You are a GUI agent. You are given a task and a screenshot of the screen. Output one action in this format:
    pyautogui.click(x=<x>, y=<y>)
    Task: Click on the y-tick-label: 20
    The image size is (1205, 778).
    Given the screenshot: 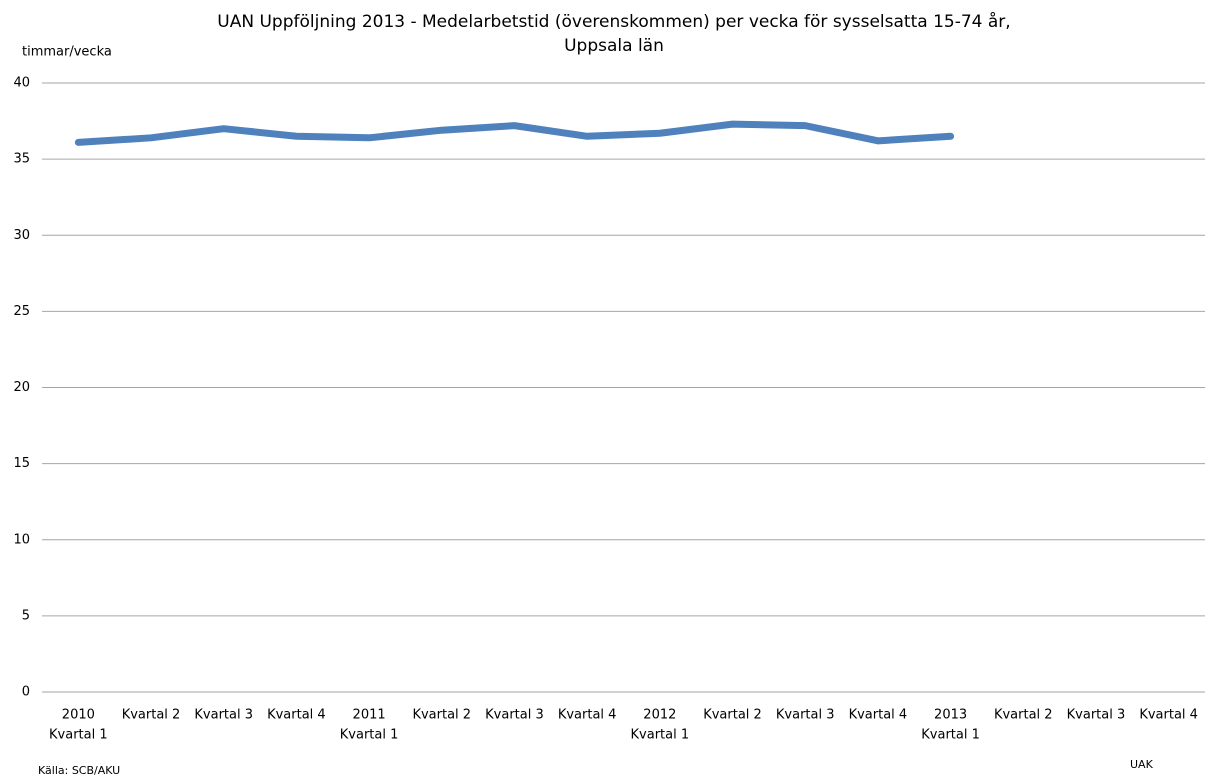 What is the action you would take?
    pyautogui.click(x=21, y=387)
    